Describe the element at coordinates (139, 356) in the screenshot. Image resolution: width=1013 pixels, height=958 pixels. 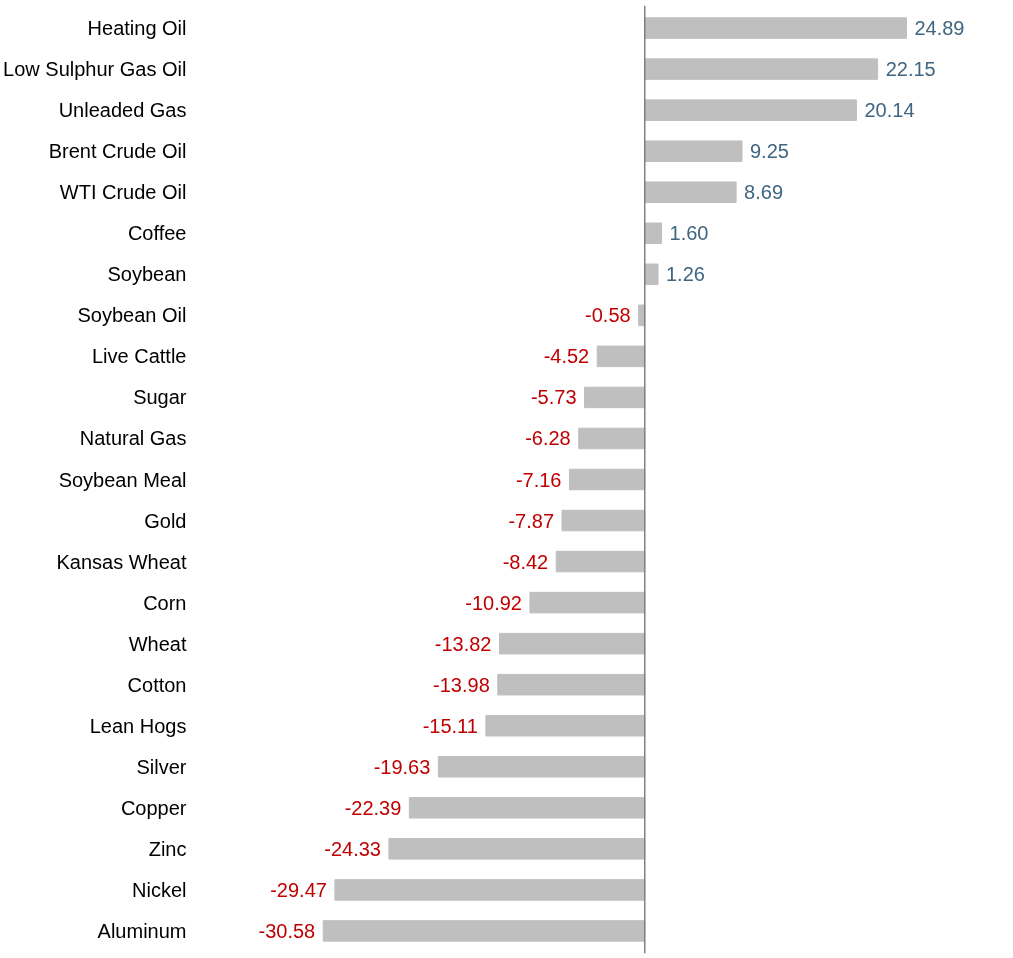
I see `y-tick-label: Live Cattle` at that location.